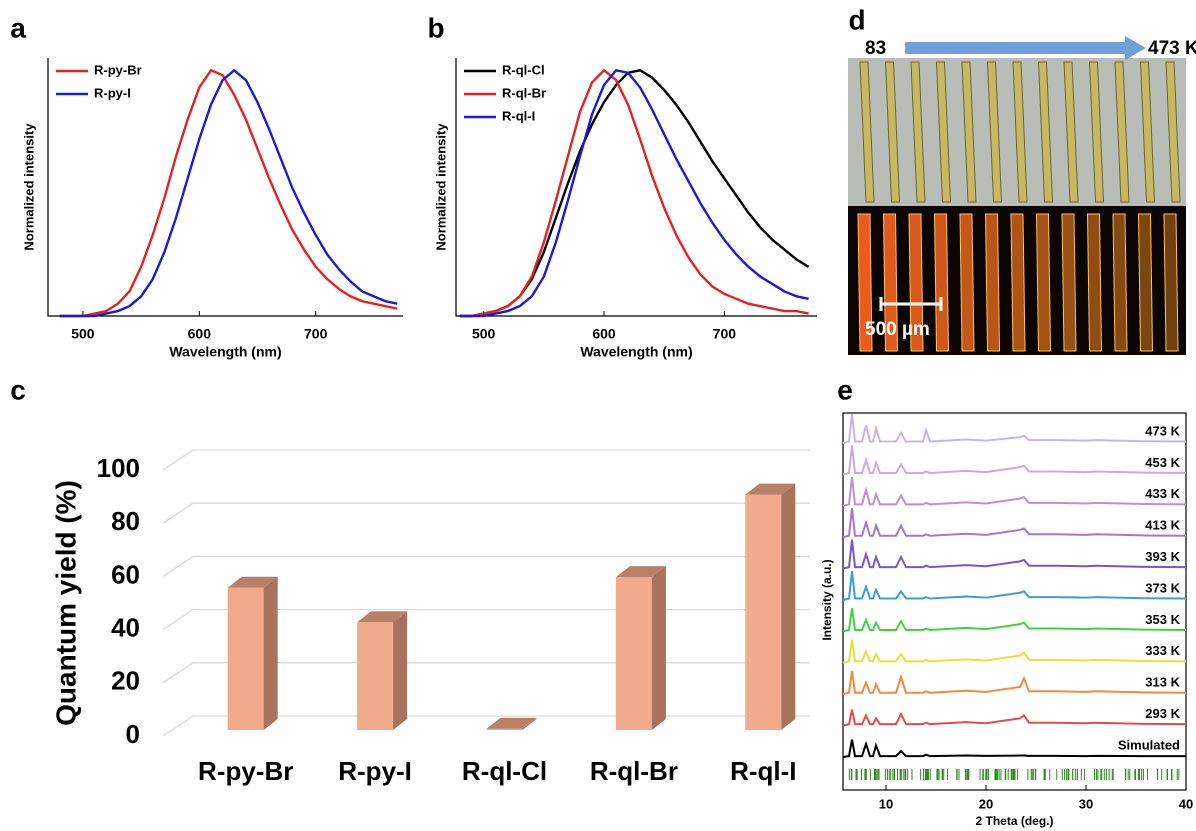 The width and height of the screenshot is (1196, 831). What do you see at coordinates (118, 69) in the screenshot?
I see `legend-label: R-py-Br` at bounding box center [118, 69].